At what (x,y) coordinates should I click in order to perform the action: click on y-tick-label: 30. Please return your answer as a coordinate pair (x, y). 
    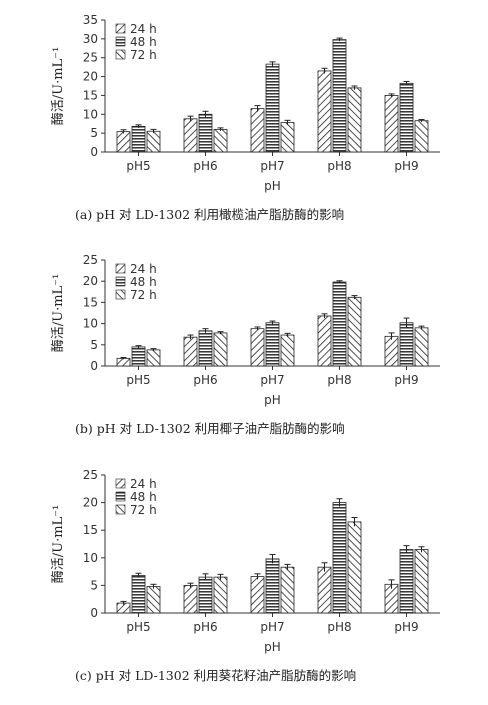
    Looking at the image, I should click on (90, 39).